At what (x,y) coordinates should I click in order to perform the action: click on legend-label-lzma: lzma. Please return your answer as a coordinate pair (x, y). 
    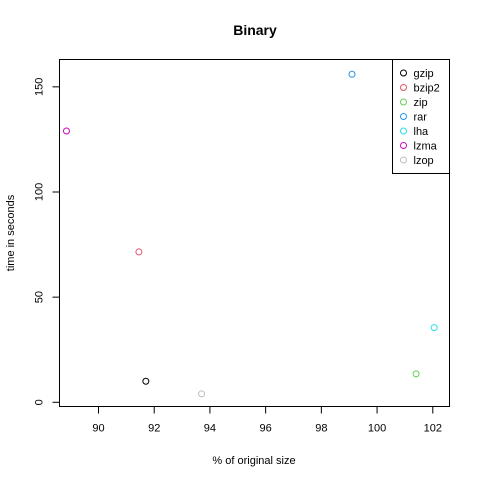
    Looking at the image, I should click on (426, 147).